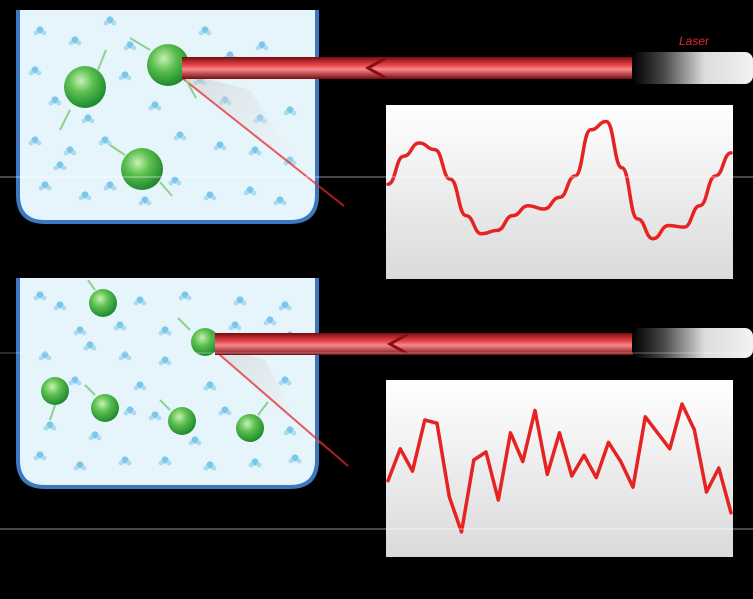 This screenshot has width=753, height=599. Describe the element at coordinates (692, 343) in the screenshot. I see `laser-source-bottom` at that location.